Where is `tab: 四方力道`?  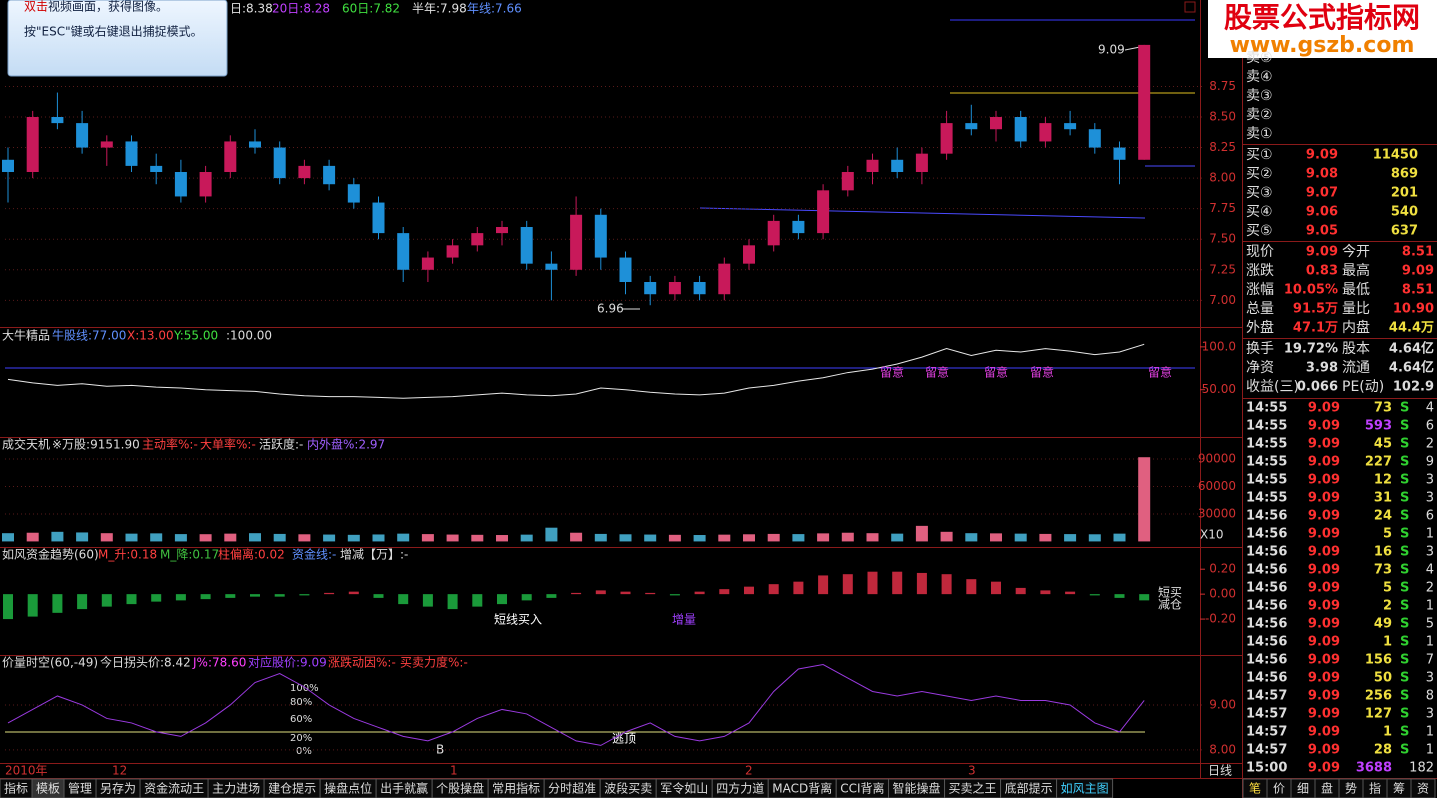
tab: 四方力道 is located at coordinates (740, 788).